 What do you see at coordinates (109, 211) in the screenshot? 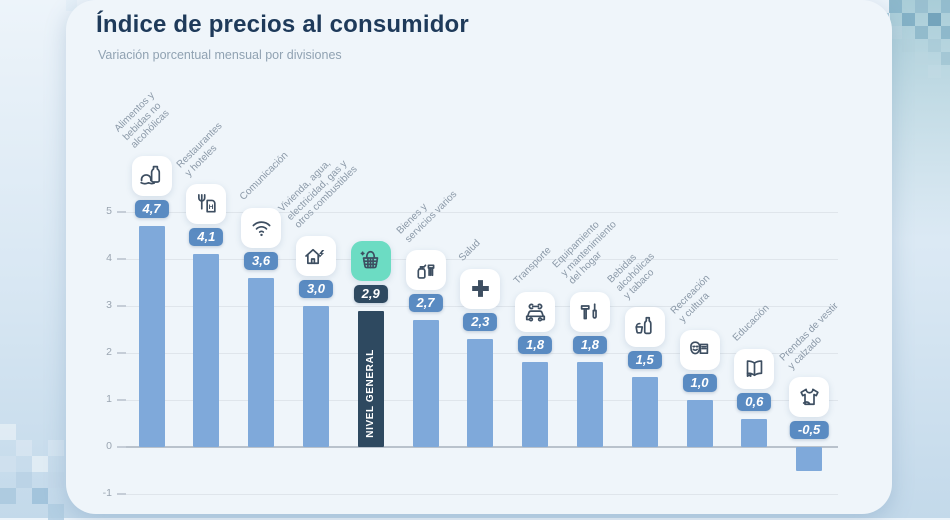
I see `y-tick-label: 5` at bounding box center [109, 211].